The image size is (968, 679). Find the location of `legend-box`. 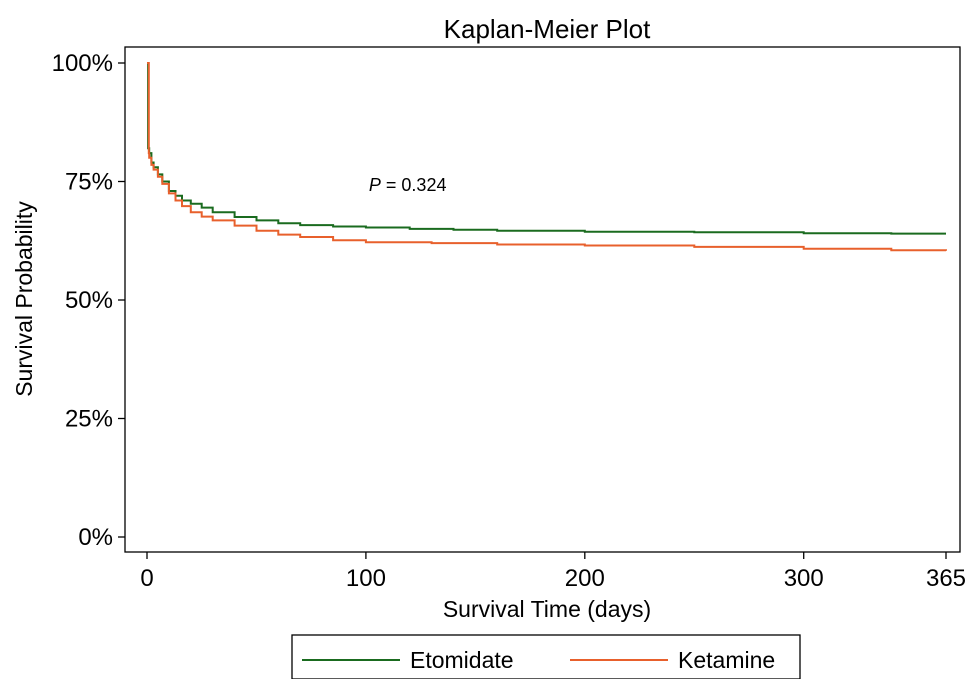

legend-box is located at coordinates (546, 656).